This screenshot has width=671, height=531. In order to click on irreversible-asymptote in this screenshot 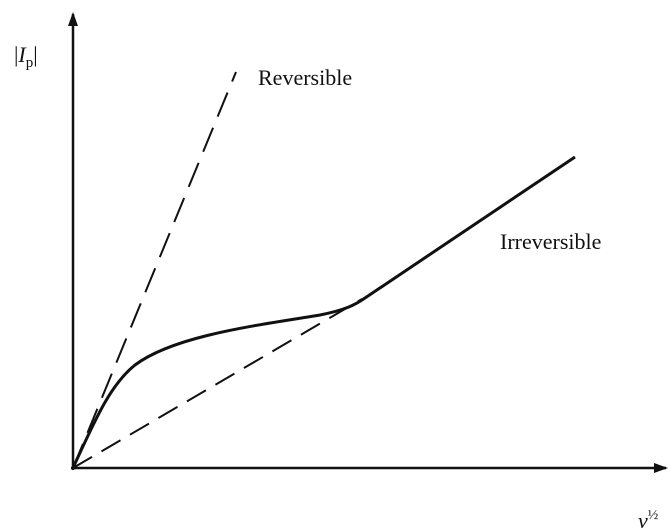, I will do `click(217, 383)`.